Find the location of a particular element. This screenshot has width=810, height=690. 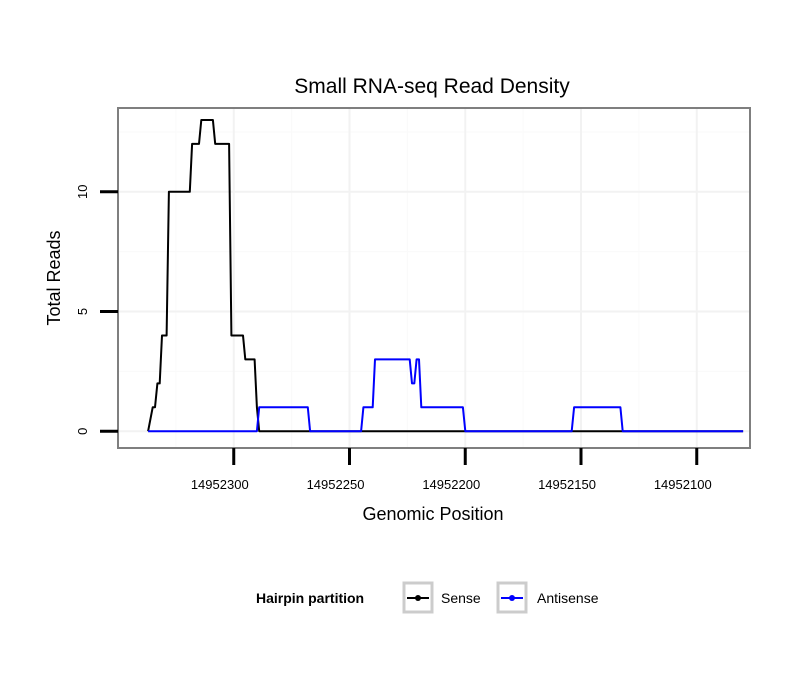

x-tick-label: 14952100 is located at coordinates (683, 484).